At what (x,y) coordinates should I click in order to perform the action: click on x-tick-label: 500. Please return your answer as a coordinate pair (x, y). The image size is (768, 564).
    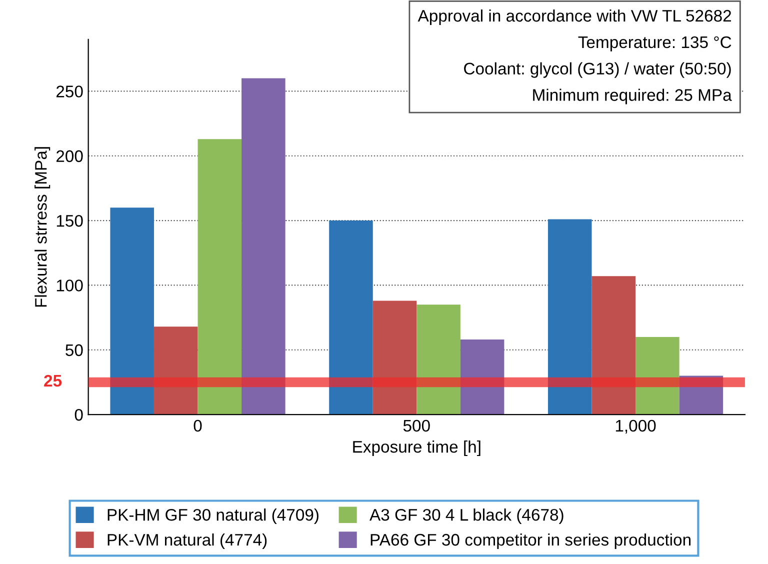
    Looking at the image, I should click on (416, 426).